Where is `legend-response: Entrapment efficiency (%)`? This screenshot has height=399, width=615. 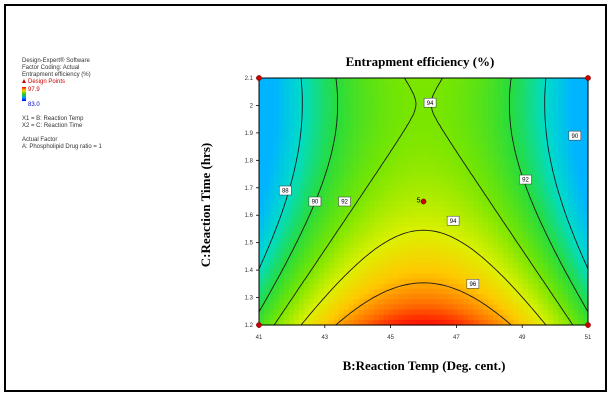
legend-response: Entrapment efficiency (%) is located at coordinates (56, 75).